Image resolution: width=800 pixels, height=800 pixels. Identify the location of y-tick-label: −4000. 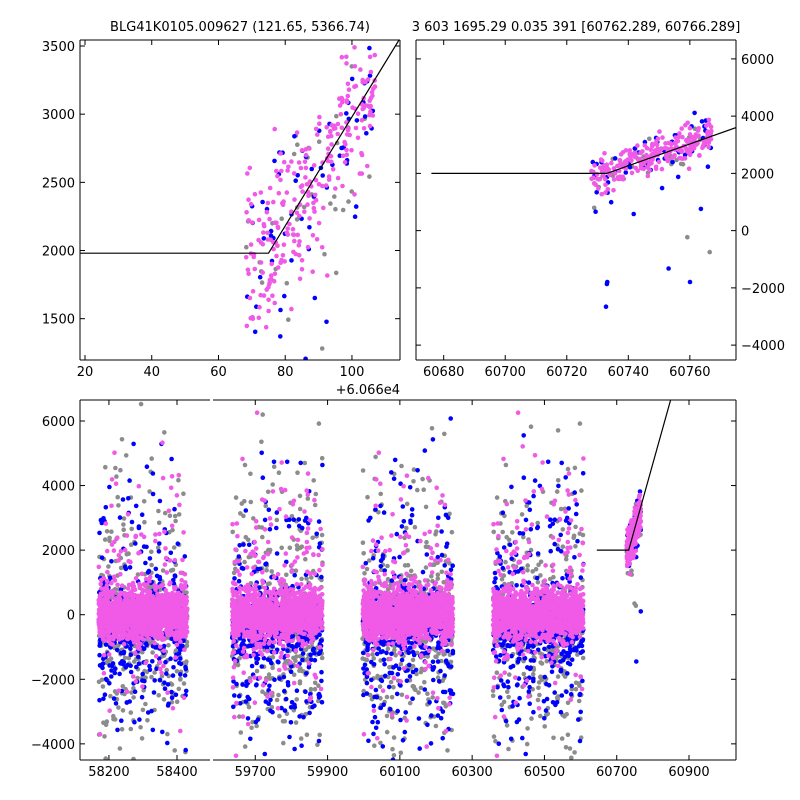
(763, 346).